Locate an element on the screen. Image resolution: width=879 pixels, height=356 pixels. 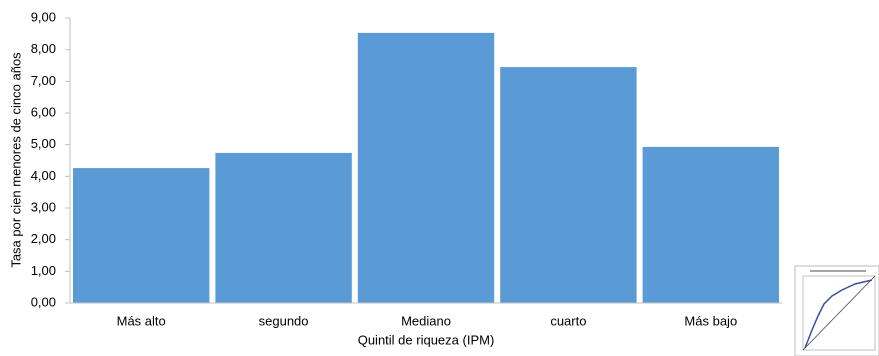
y-tick-label: 2,00 is located at coordinates (43, 238).